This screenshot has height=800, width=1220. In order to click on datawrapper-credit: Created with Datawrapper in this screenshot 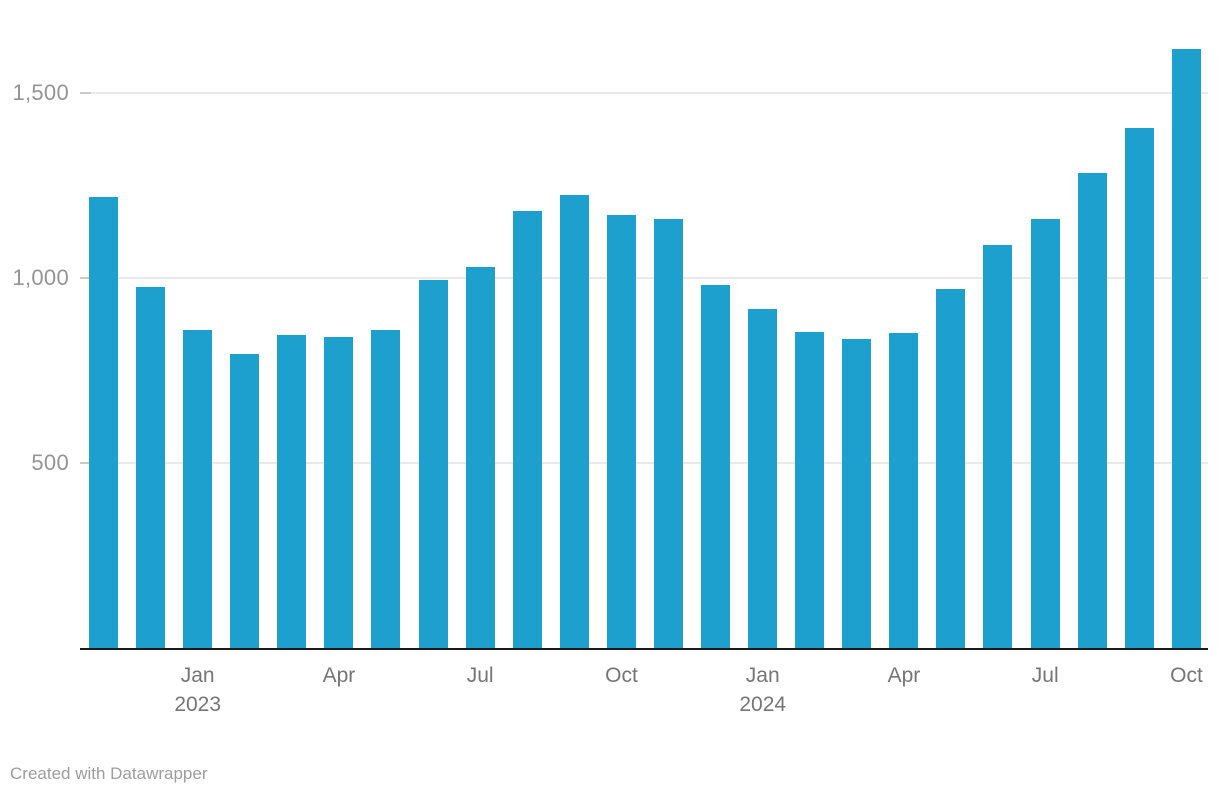, I will do `click(109, 773)`.